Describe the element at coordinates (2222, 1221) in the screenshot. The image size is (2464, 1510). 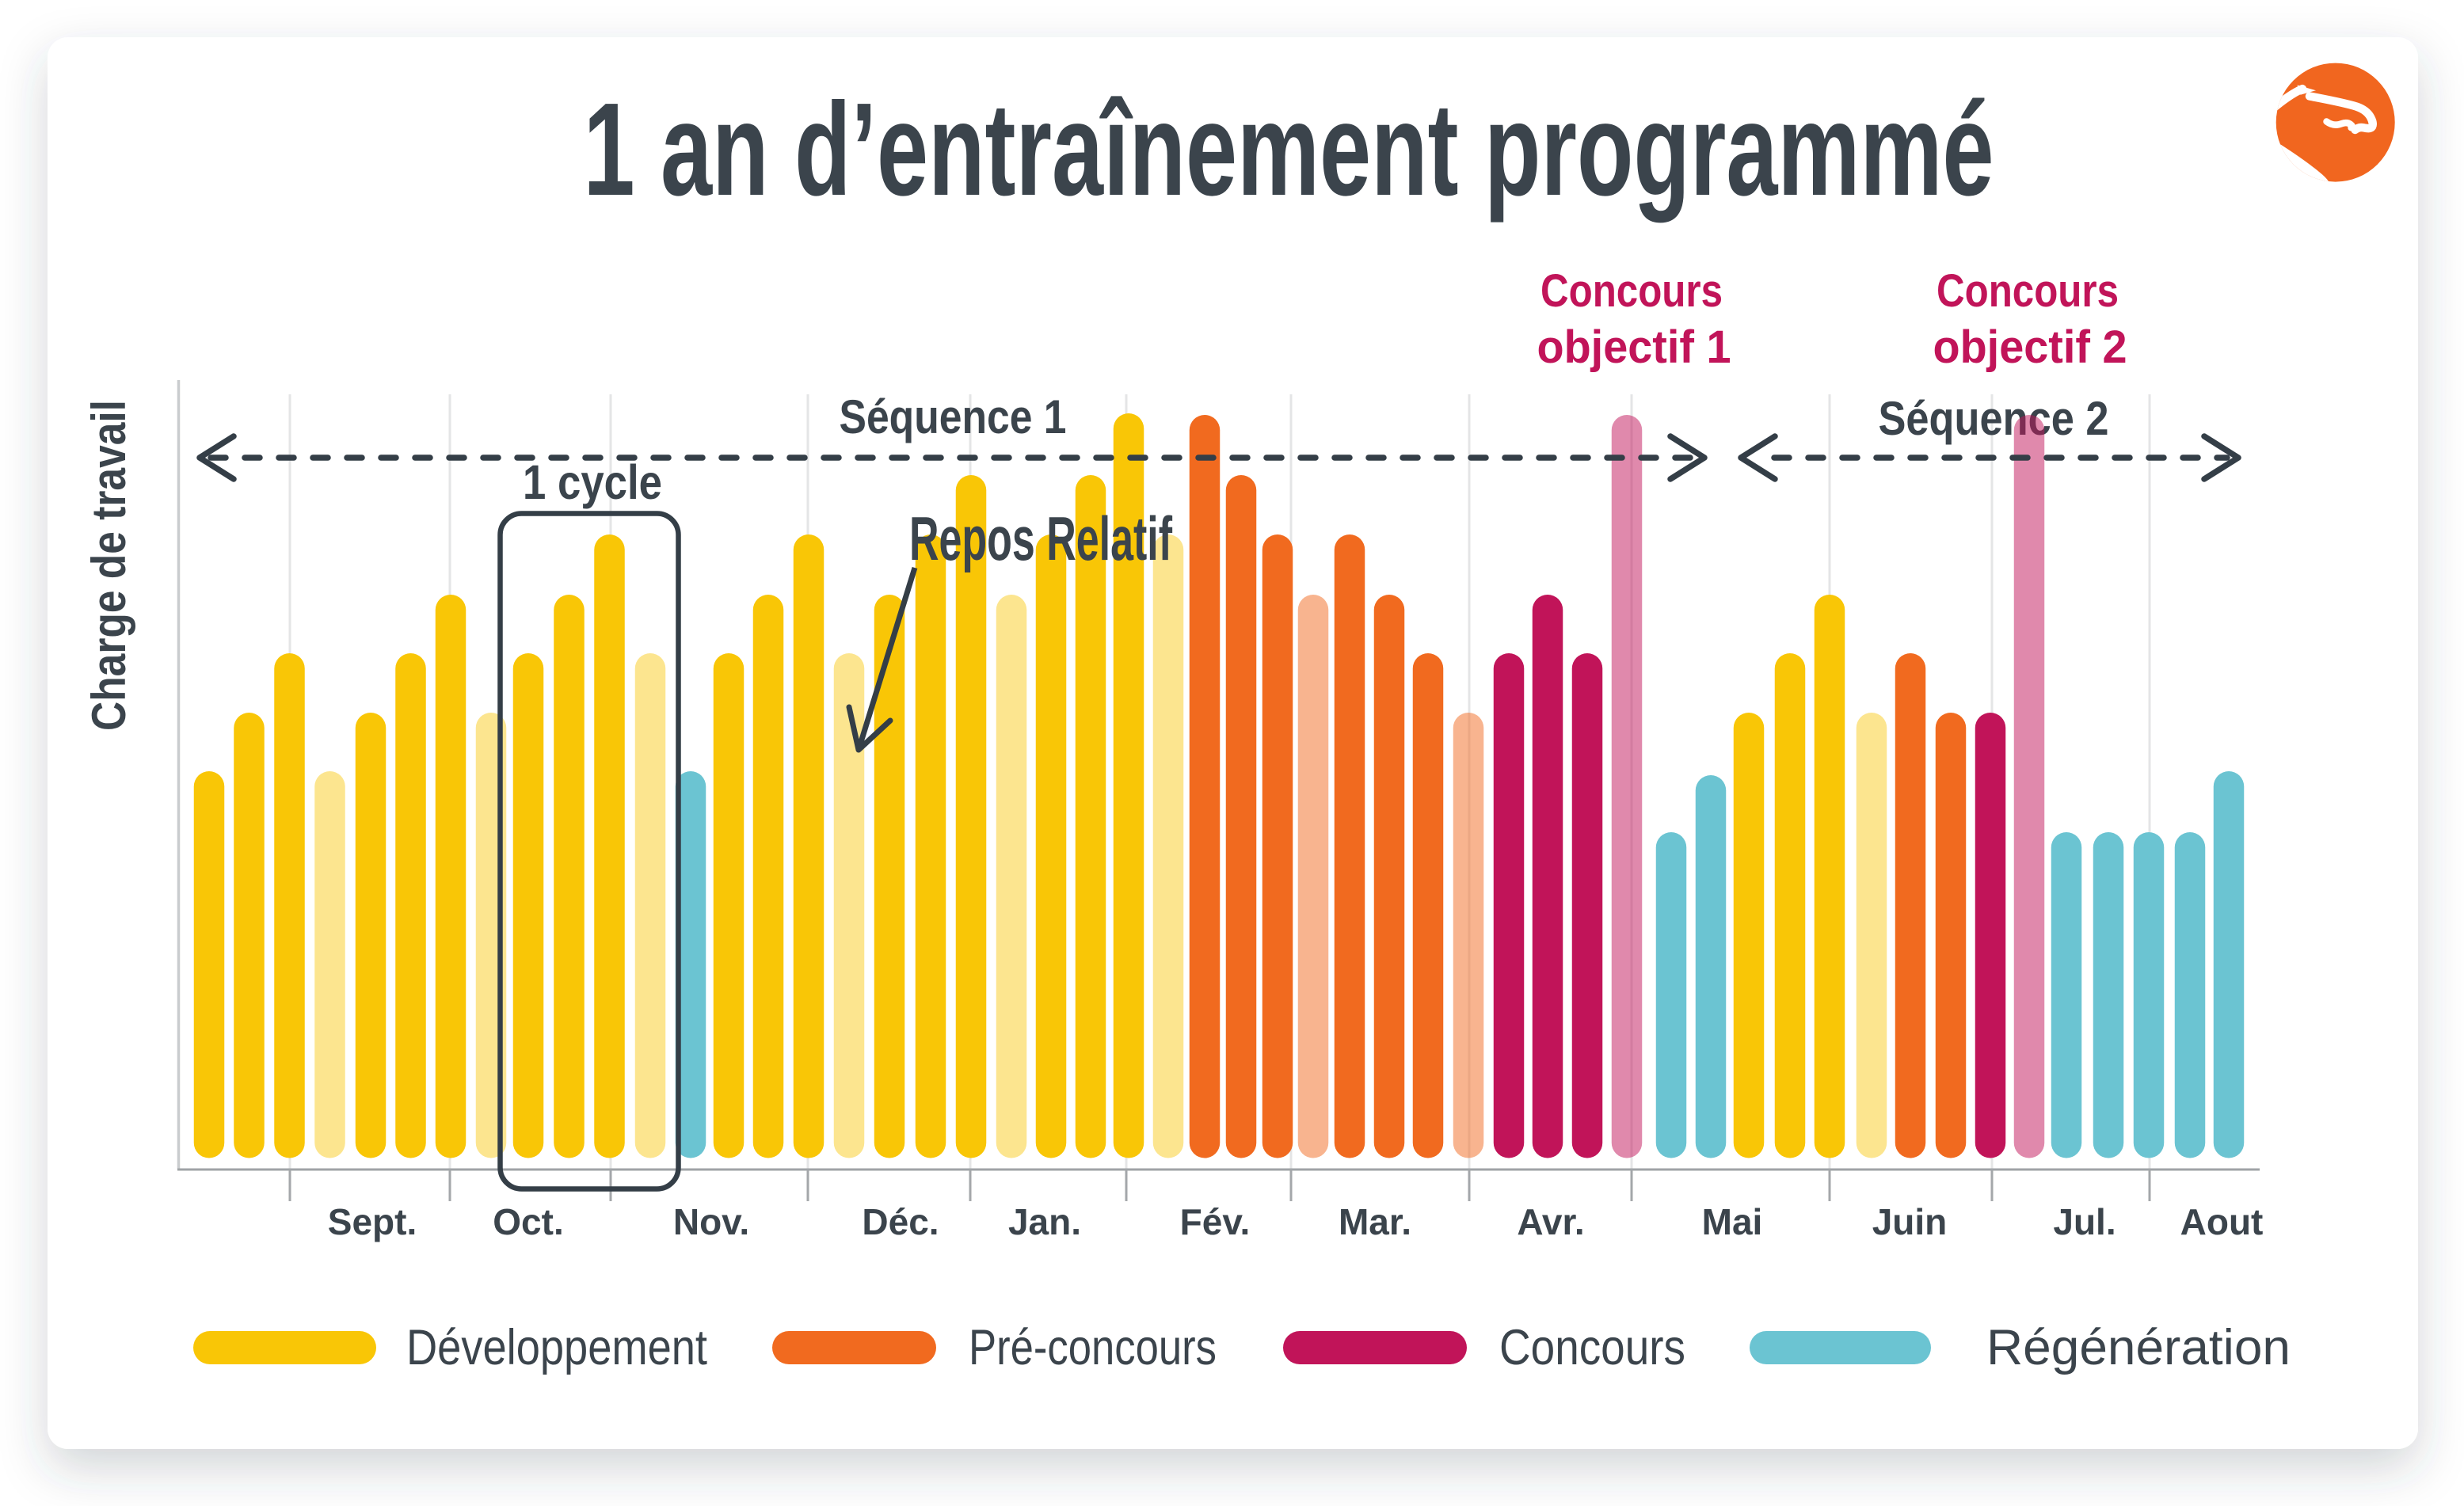
I see `svg-text: Aout` at that location.